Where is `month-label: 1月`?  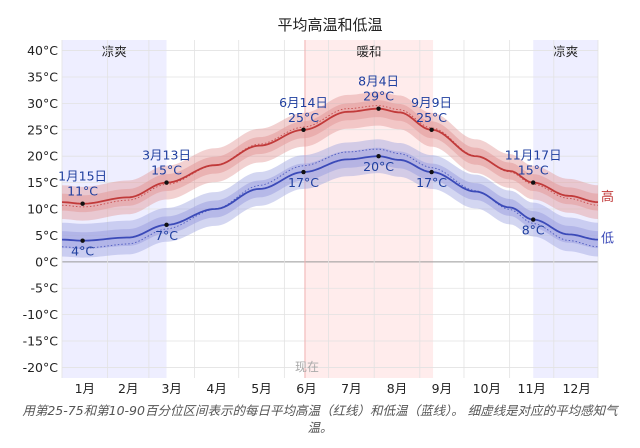
month-label: 1月 is located at coordinates (85, 388).